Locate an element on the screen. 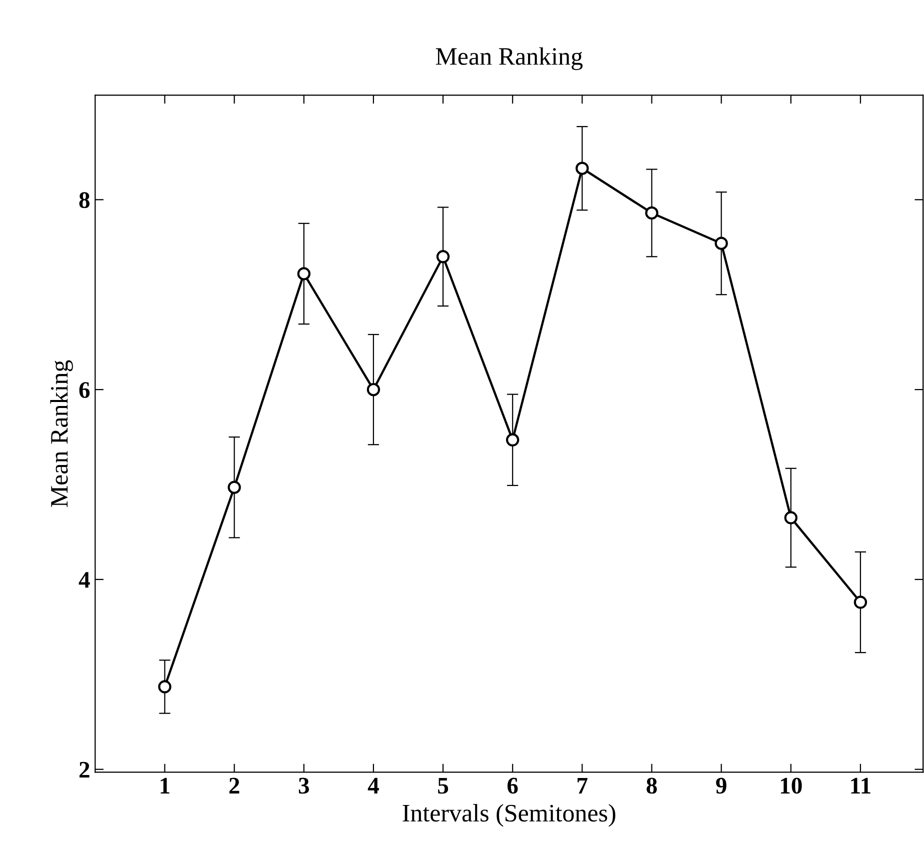  y-tick-label: 6 is located at coordinates (84, 390).